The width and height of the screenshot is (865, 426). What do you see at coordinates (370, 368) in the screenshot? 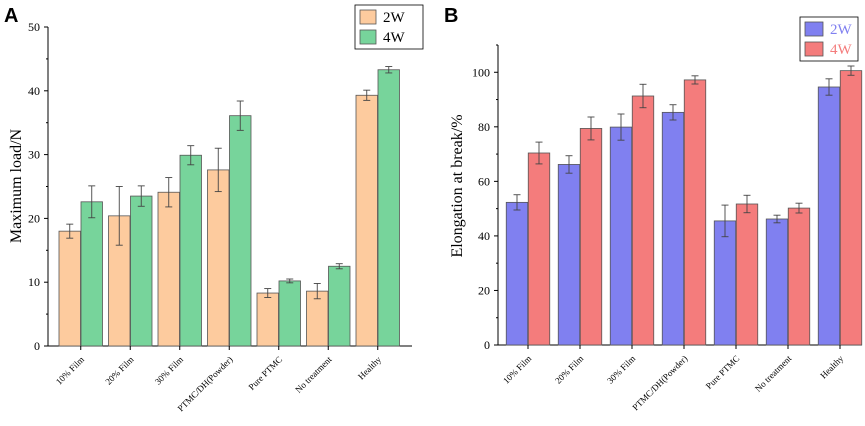
I see `x-tick-label-a: Healthy` at bounding box center [370, 368].